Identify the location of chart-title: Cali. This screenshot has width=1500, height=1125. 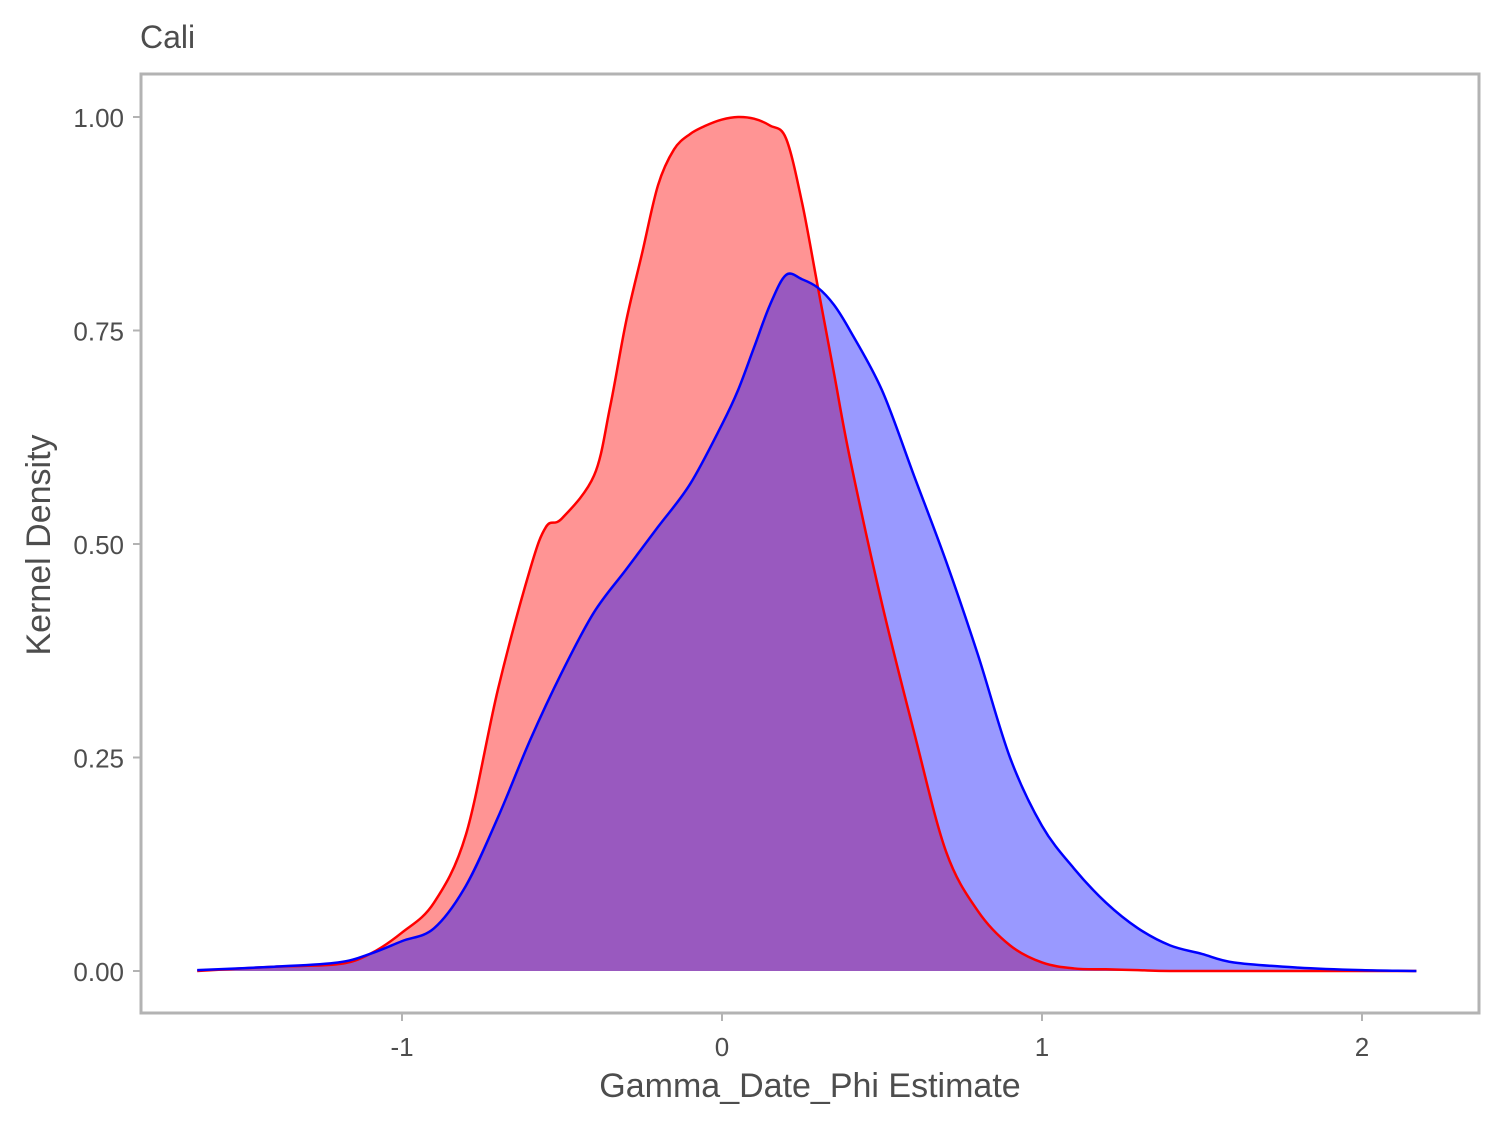
(167, 37).